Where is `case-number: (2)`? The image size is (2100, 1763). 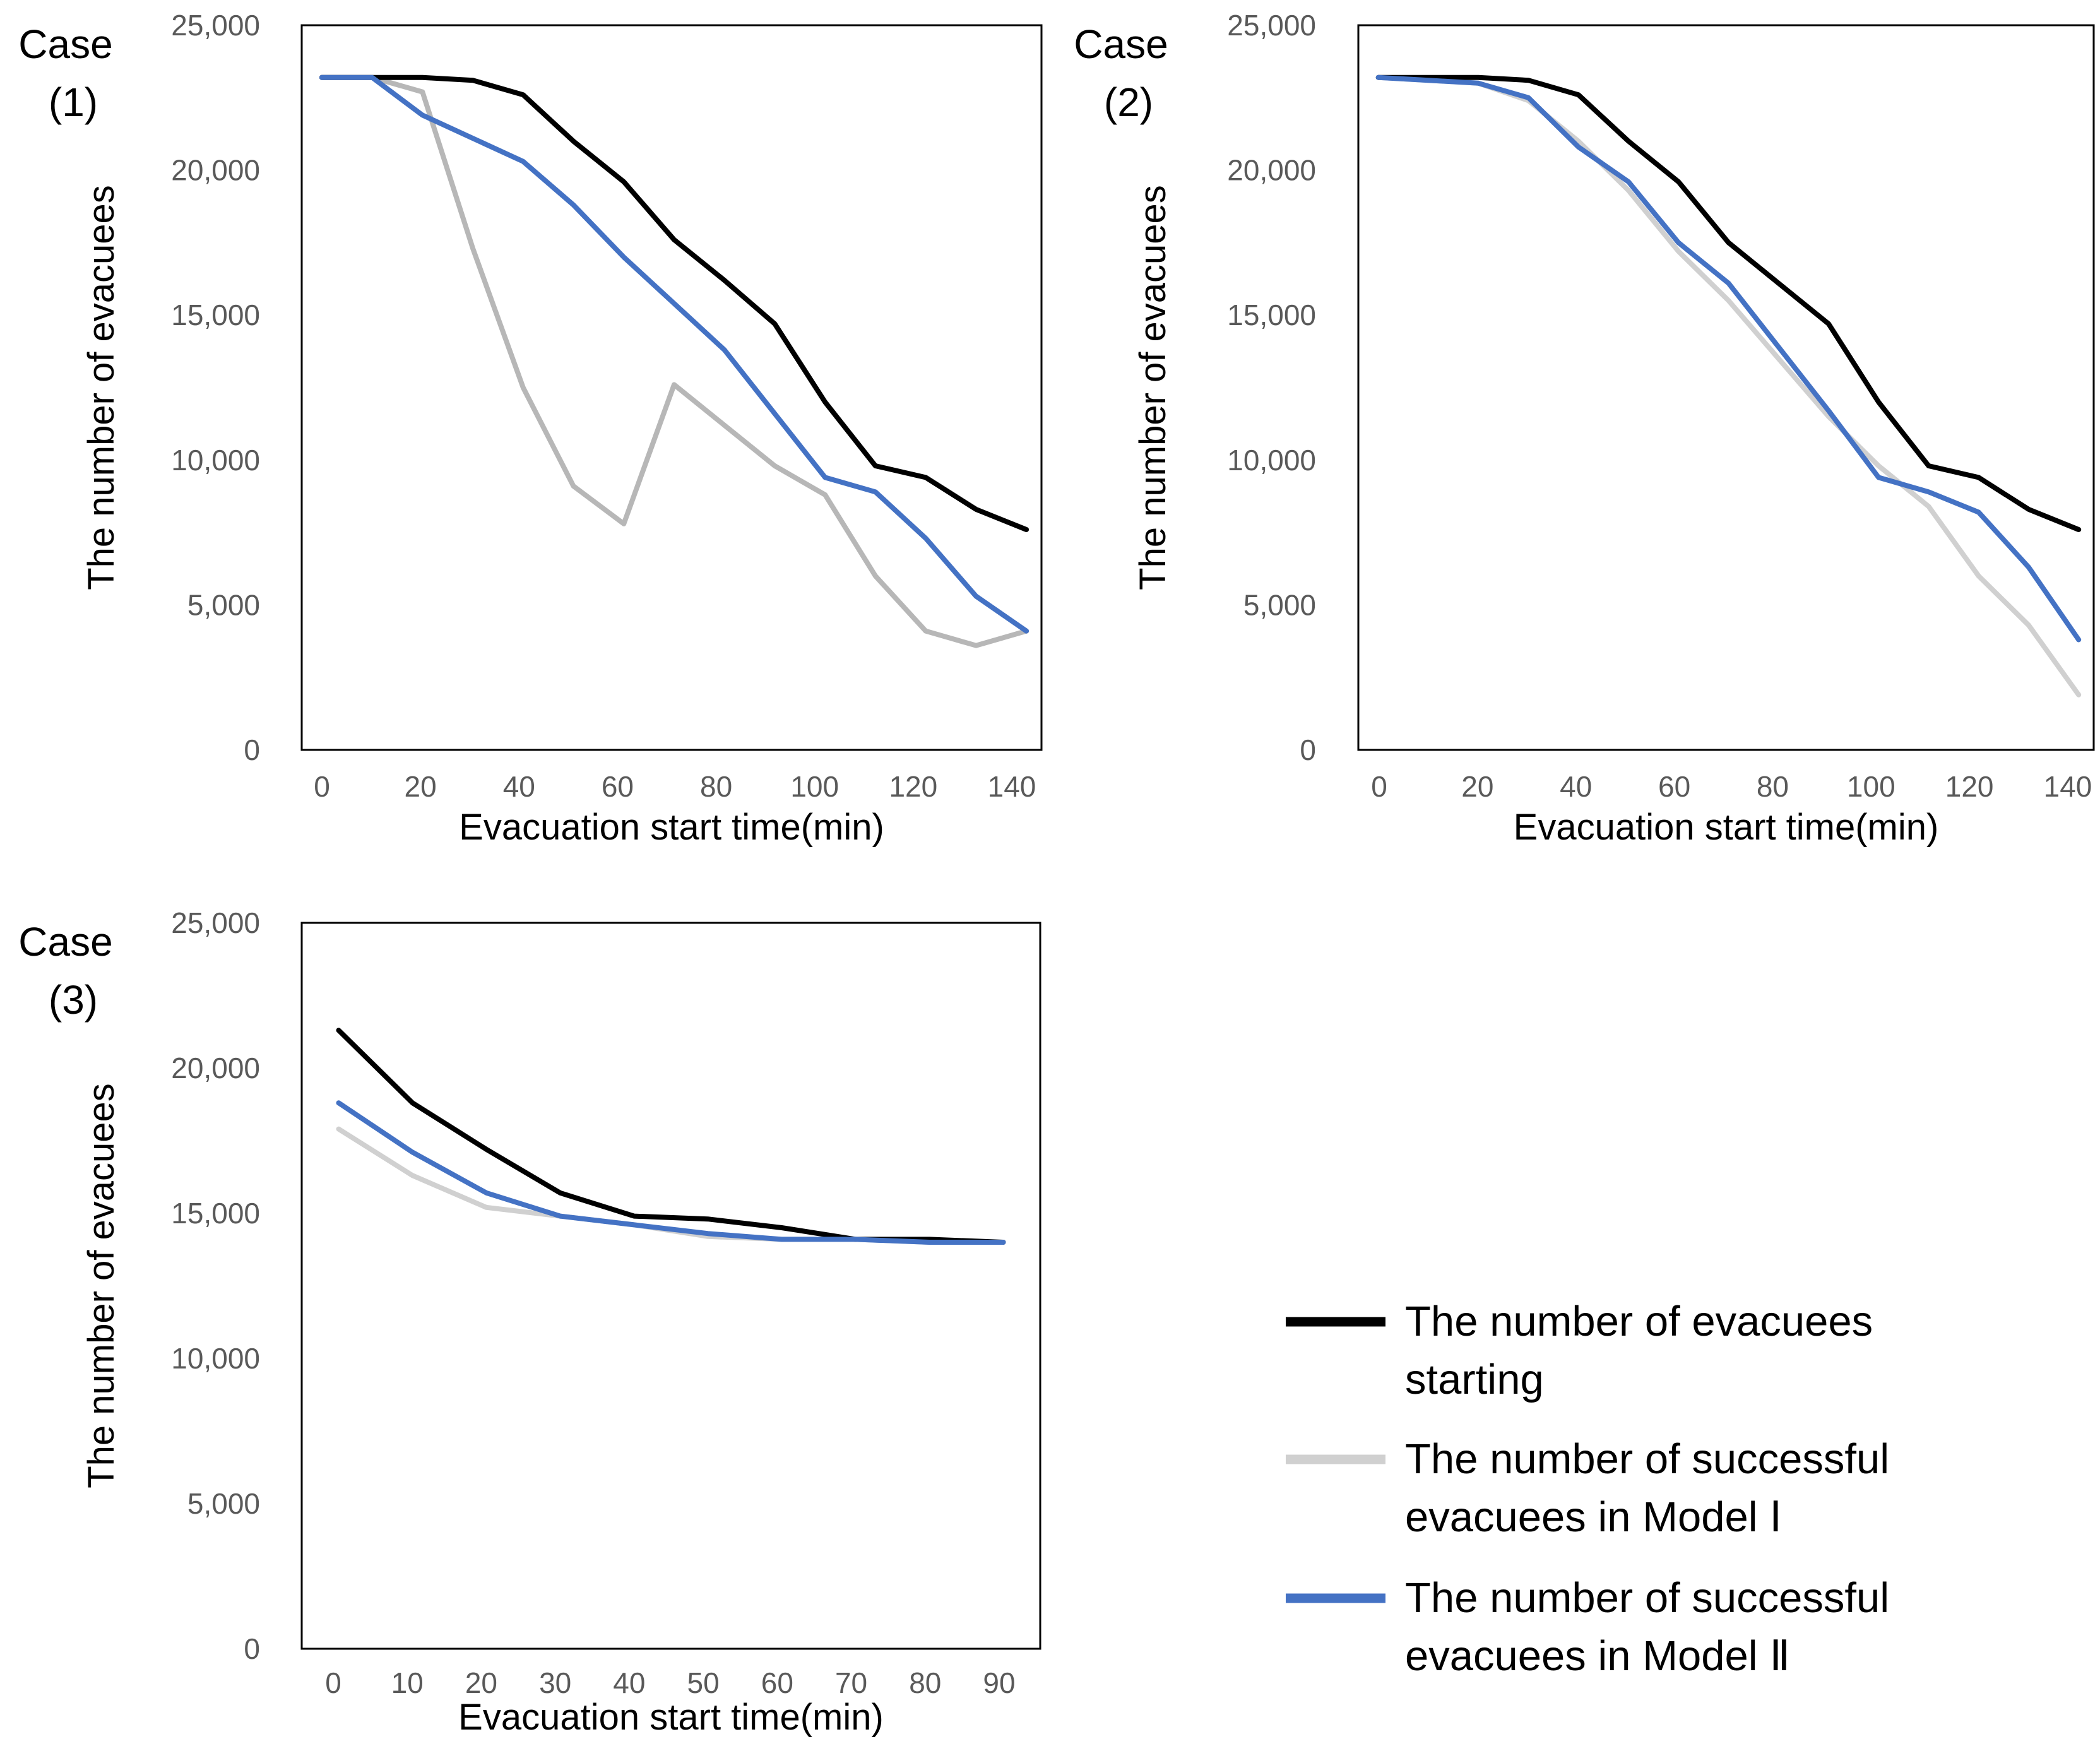 case-number: (2) is located at coordinates (1128, 103).